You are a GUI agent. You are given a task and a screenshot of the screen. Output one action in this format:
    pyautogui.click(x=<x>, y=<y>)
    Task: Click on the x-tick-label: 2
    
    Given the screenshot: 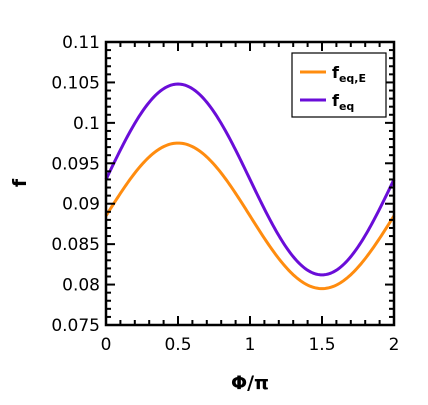 What is the action you would take?
    pyautogui.click(x=394, y=345)
    